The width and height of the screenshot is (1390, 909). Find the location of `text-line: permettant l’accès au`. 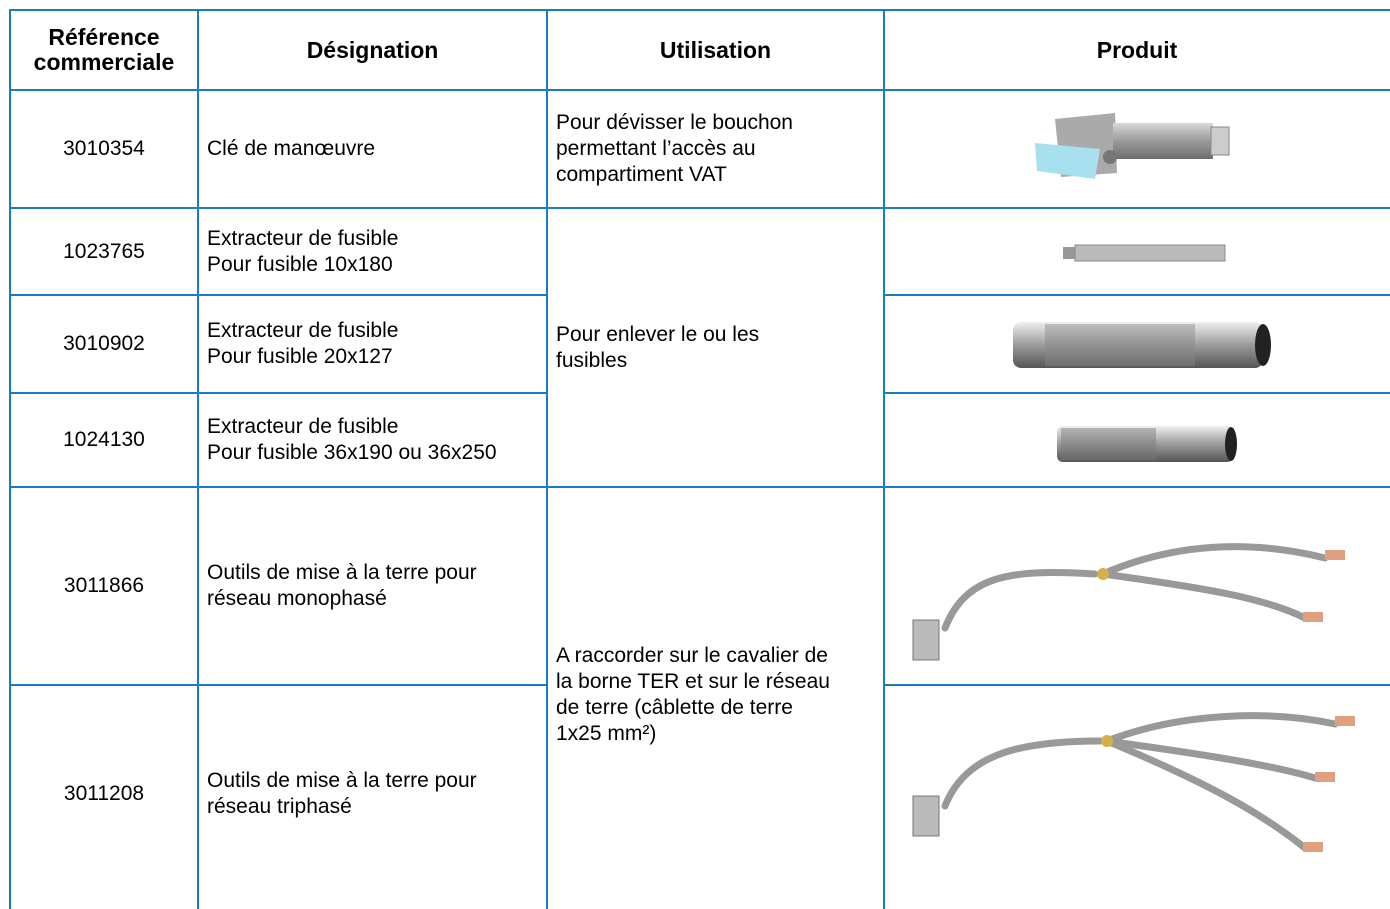

text-line: permettant l’accès au is located at coordinates (656, 148).